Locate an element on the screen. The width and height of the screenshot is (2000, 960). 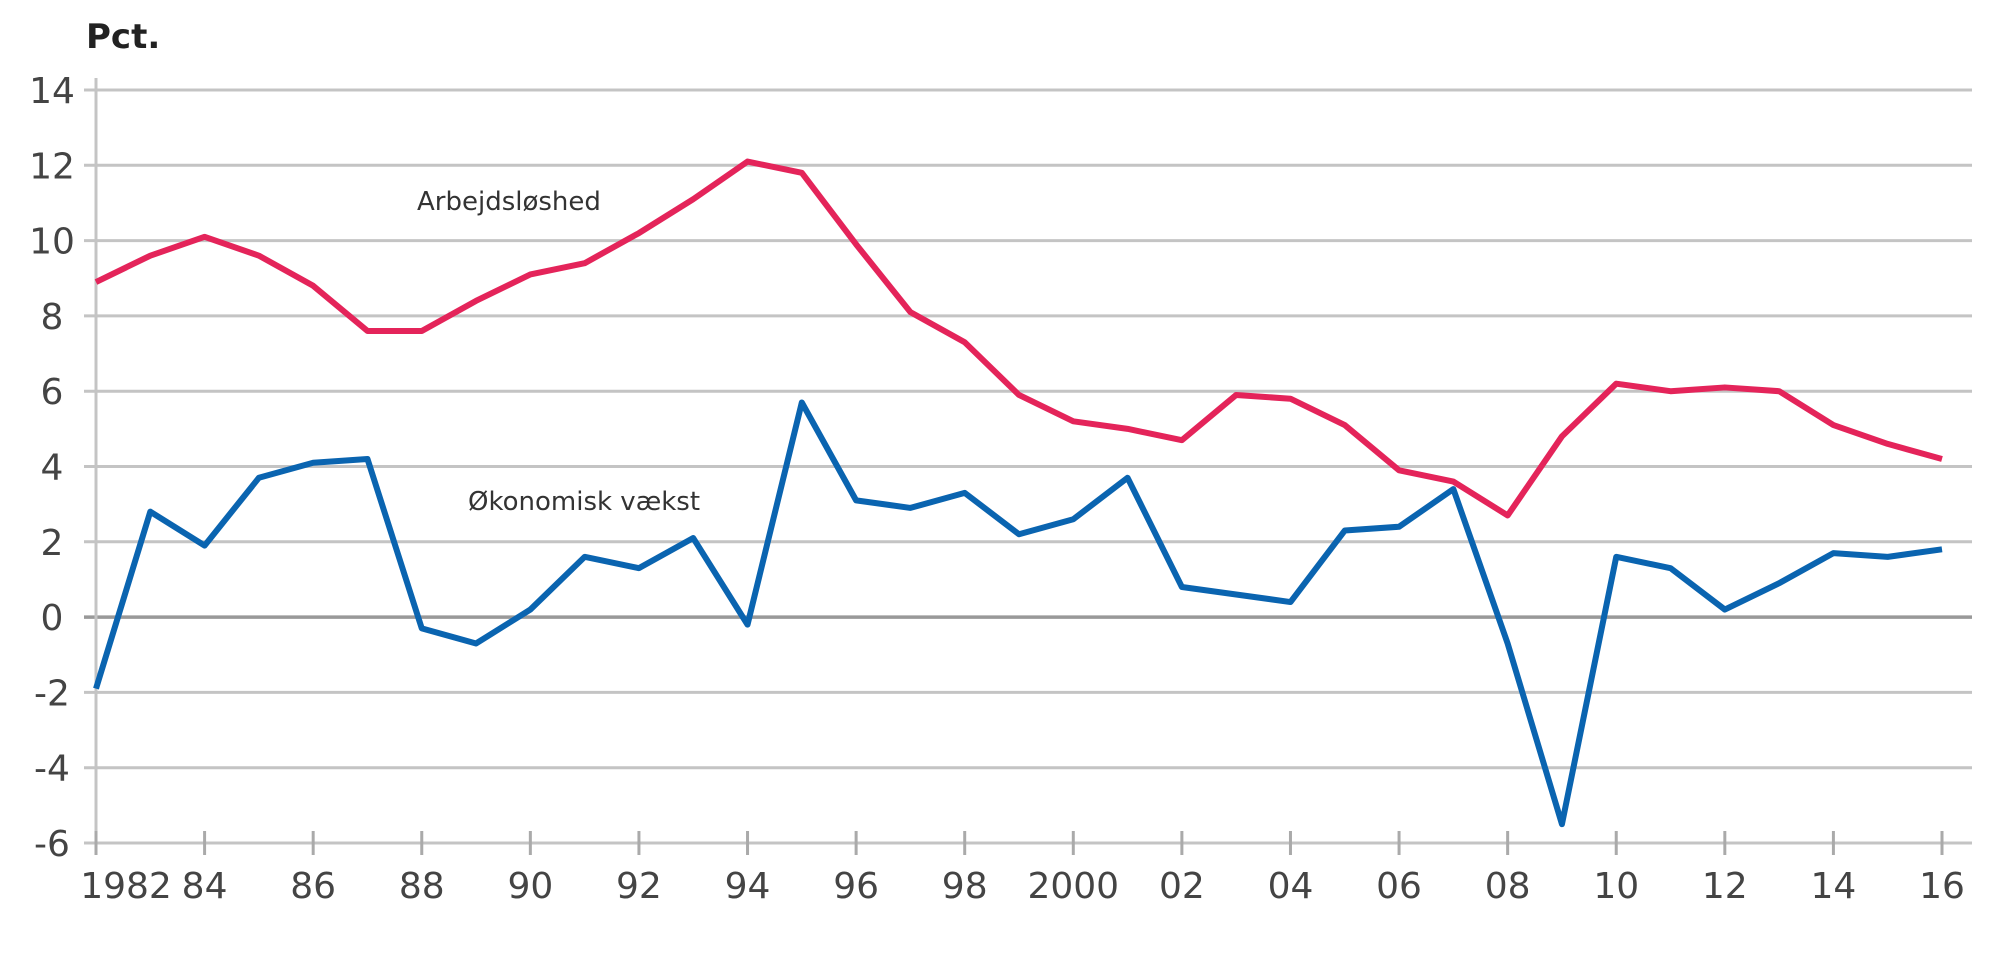
y-tick-label: 10 is located at coordinates (52, 242).